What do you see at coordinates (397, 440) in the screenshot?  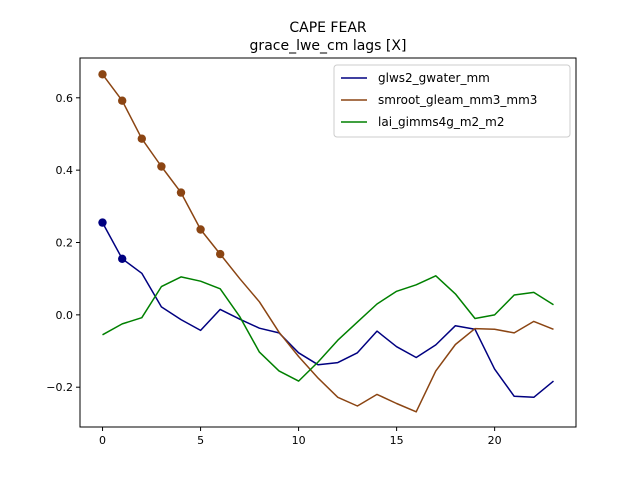 I see `x-tick-label: 15` at bounding box center [397, 440].